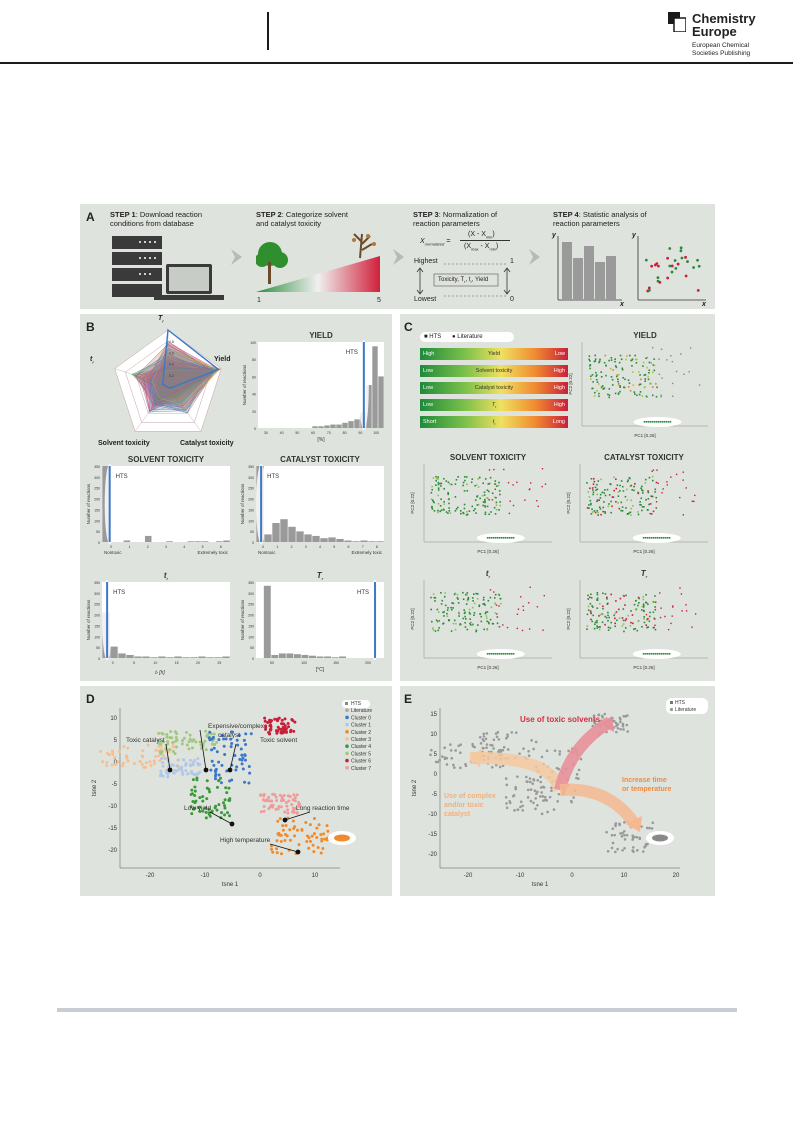  Describe the element at coordinates (342, 838) in the screenshot. I see `hts-cluster` at that location.